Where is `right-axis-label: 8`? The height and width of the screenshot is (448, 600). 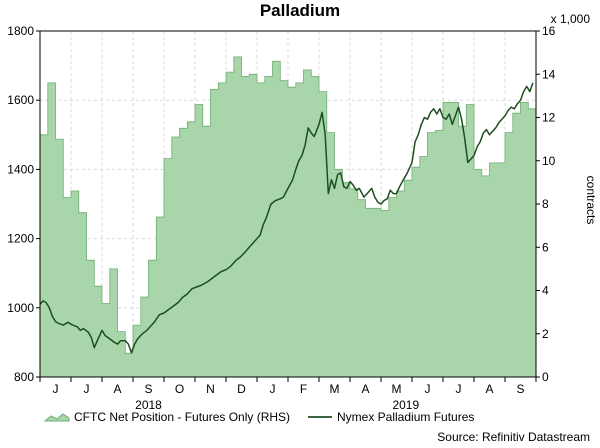 right-axis-label: 8 is located at coordinates (545, 204).